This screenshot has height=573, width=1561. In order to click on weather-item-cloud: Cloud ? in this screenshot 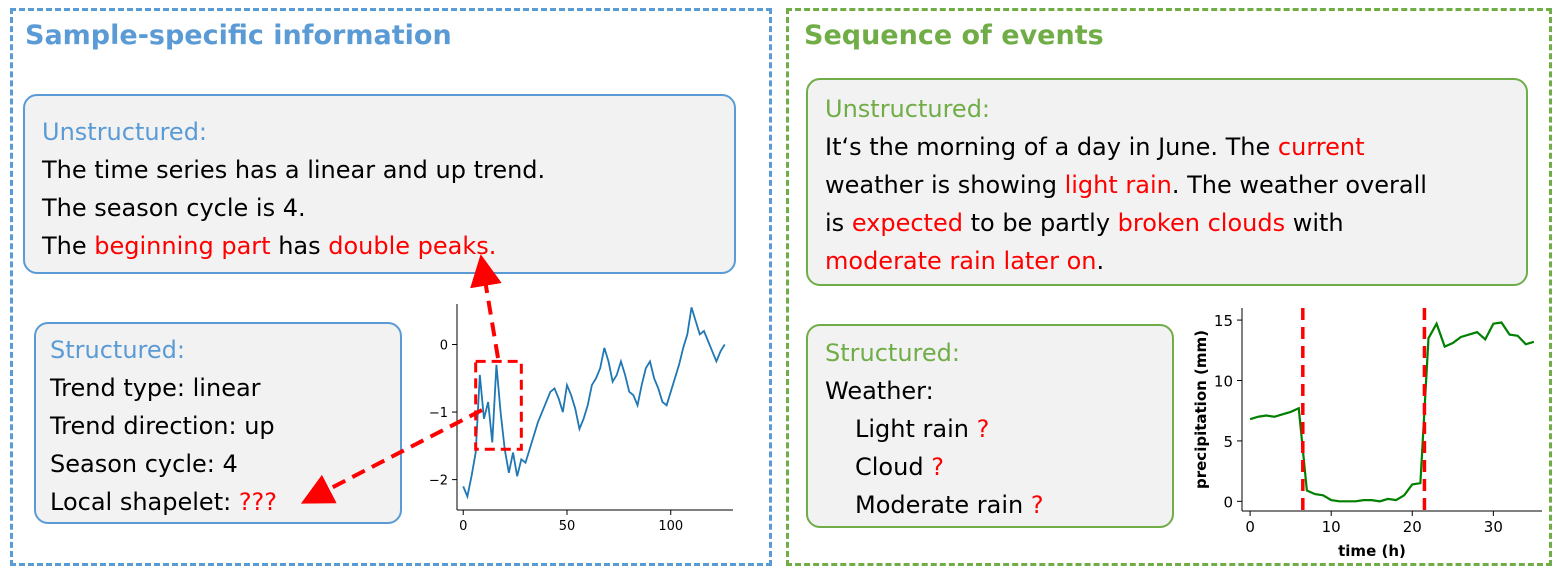, I will do `click(899, 467)`.